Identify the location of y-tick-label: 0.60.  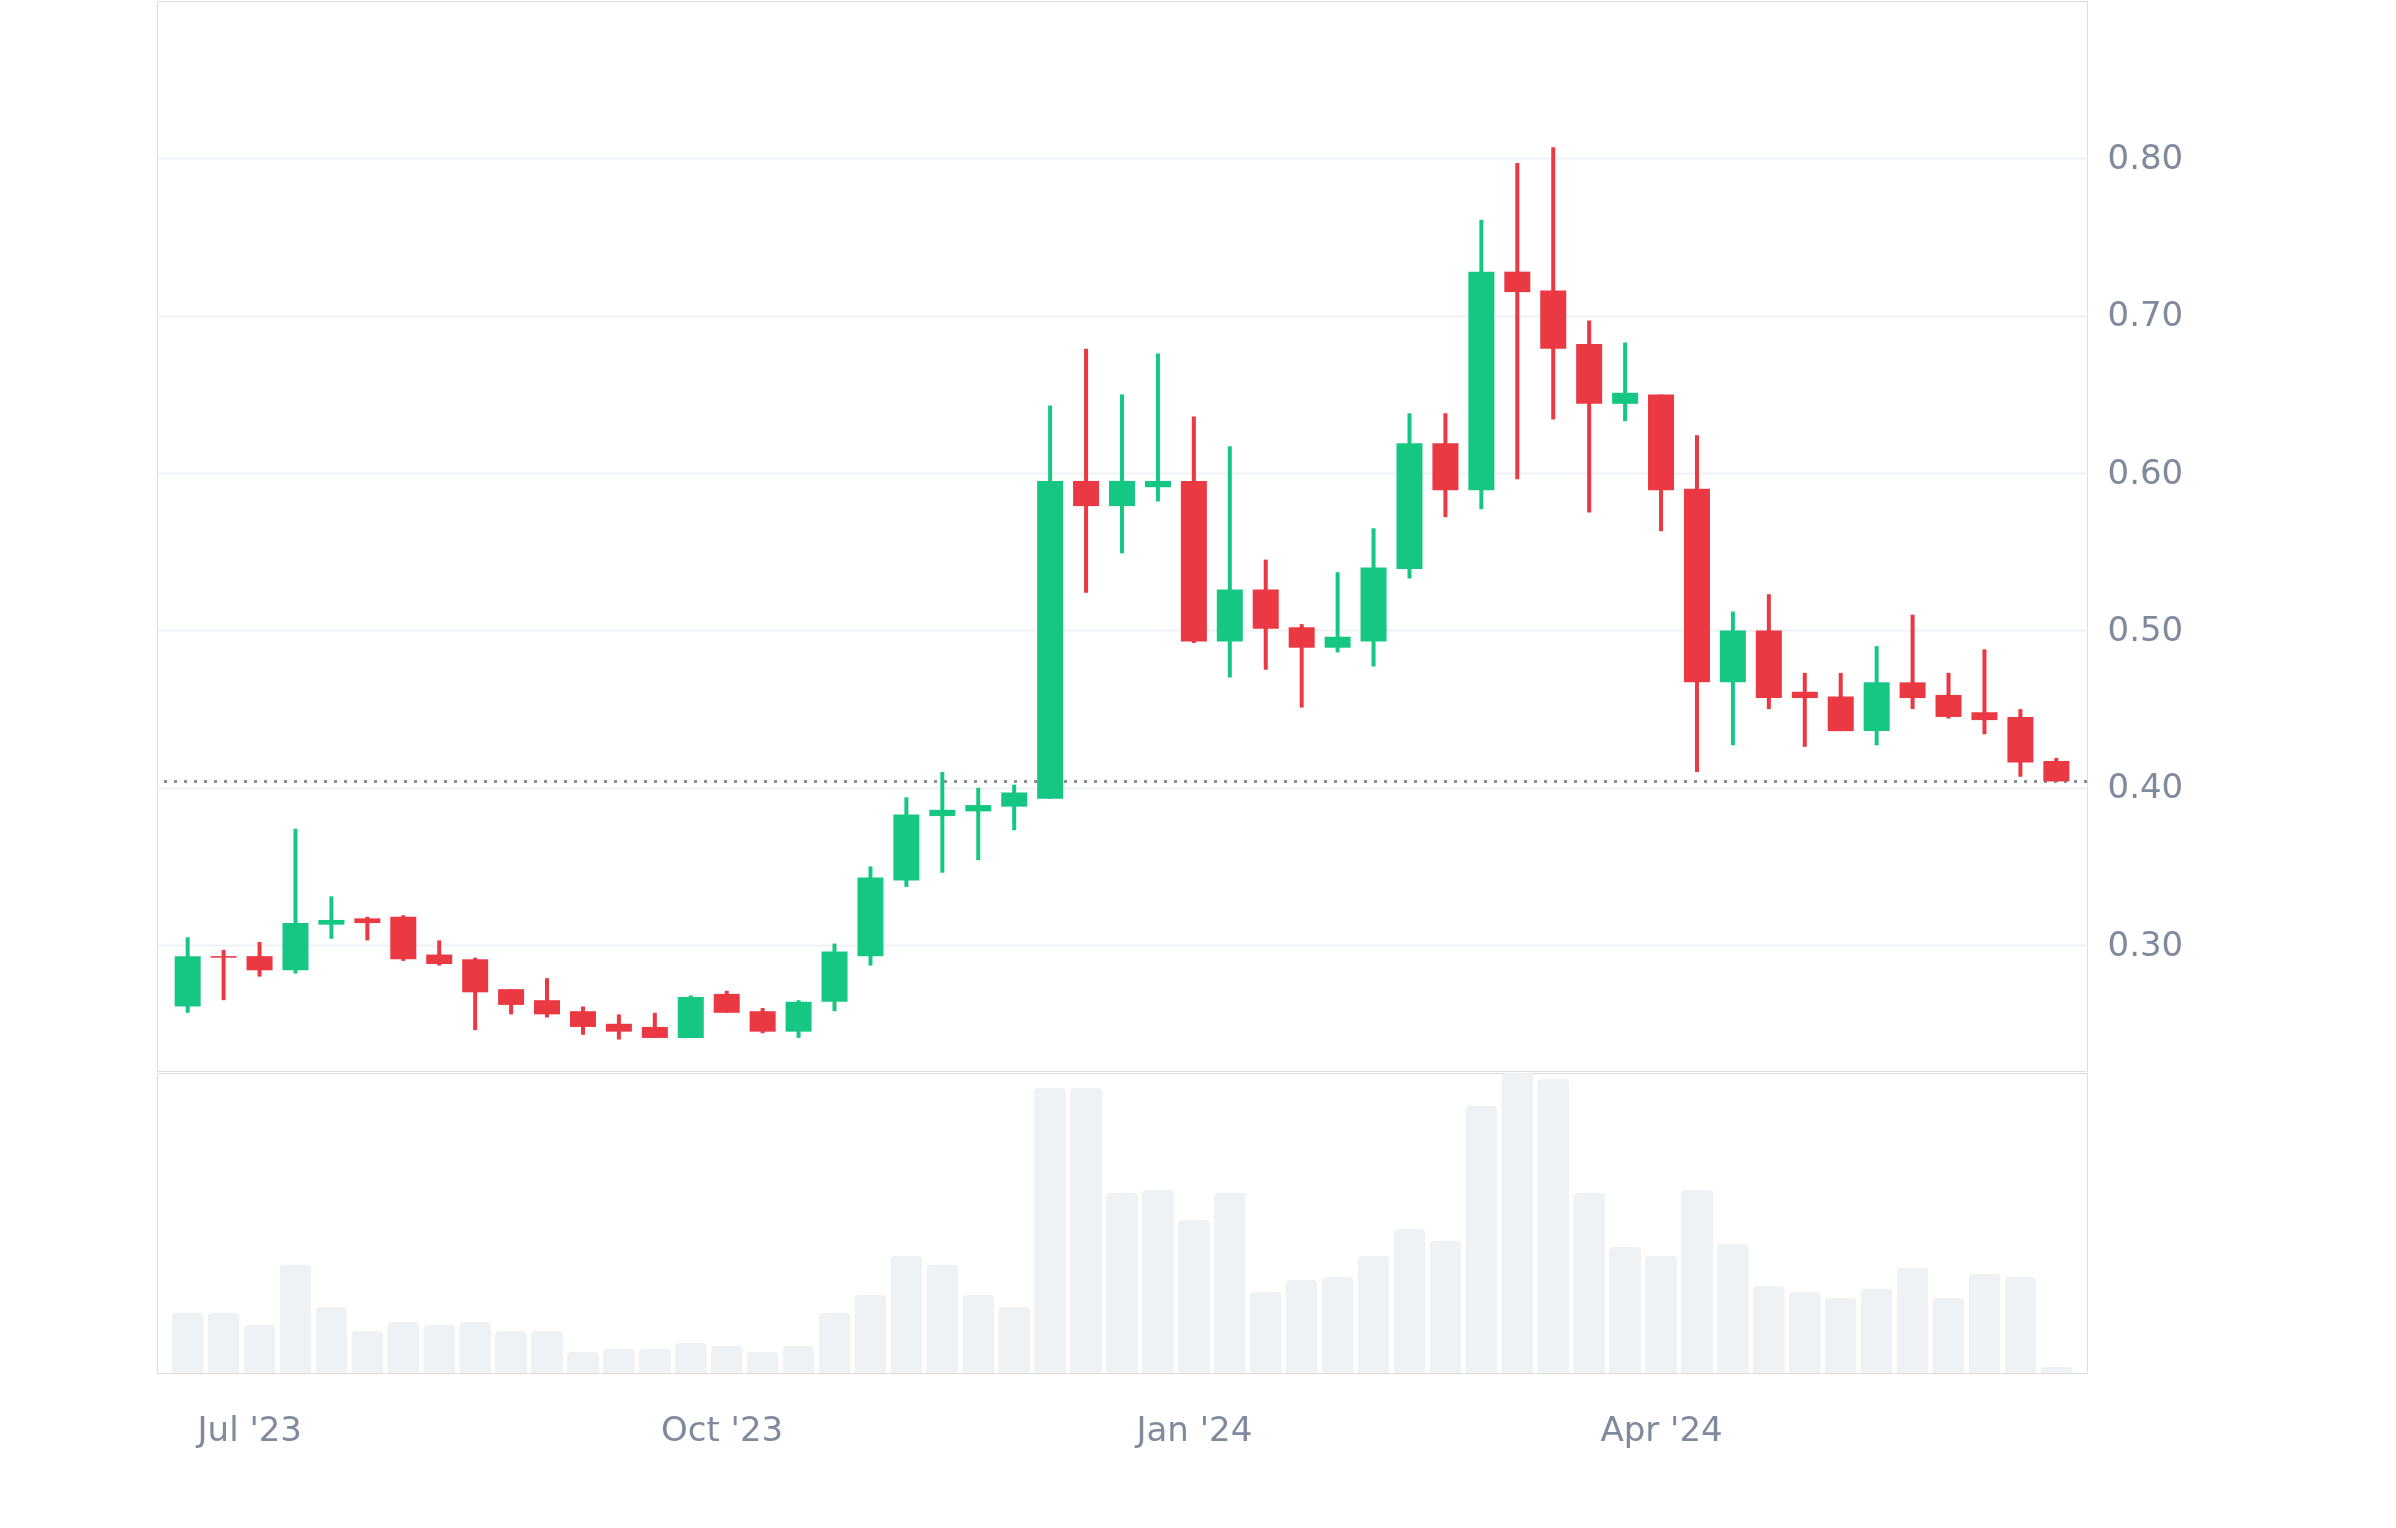
(2145, 471).